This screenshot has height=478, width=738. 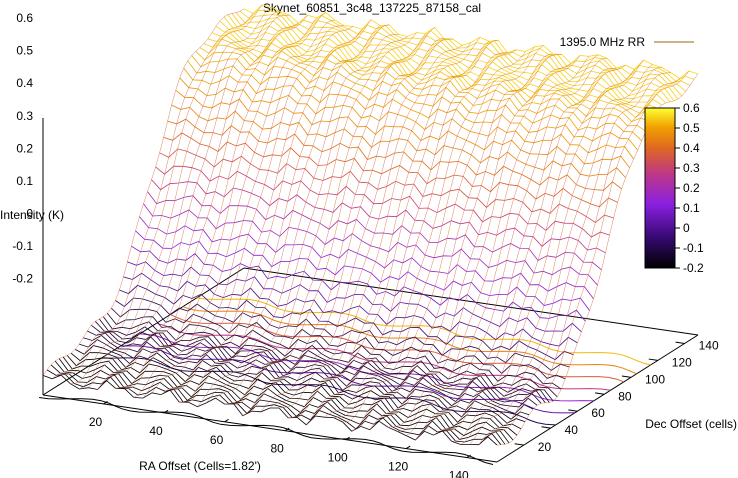 I want to click on intensity-tick-label: -0.2, so click(x=22, y=279).